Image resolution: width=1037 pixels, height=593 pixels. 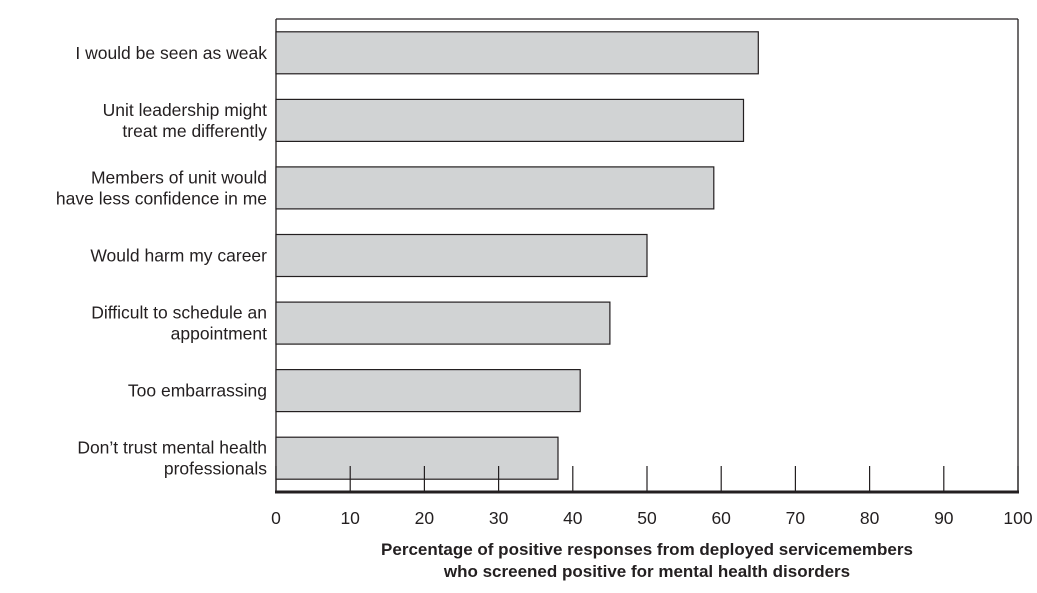 I want to click on x-tick-label: 100, so click(x=1017, y=518).